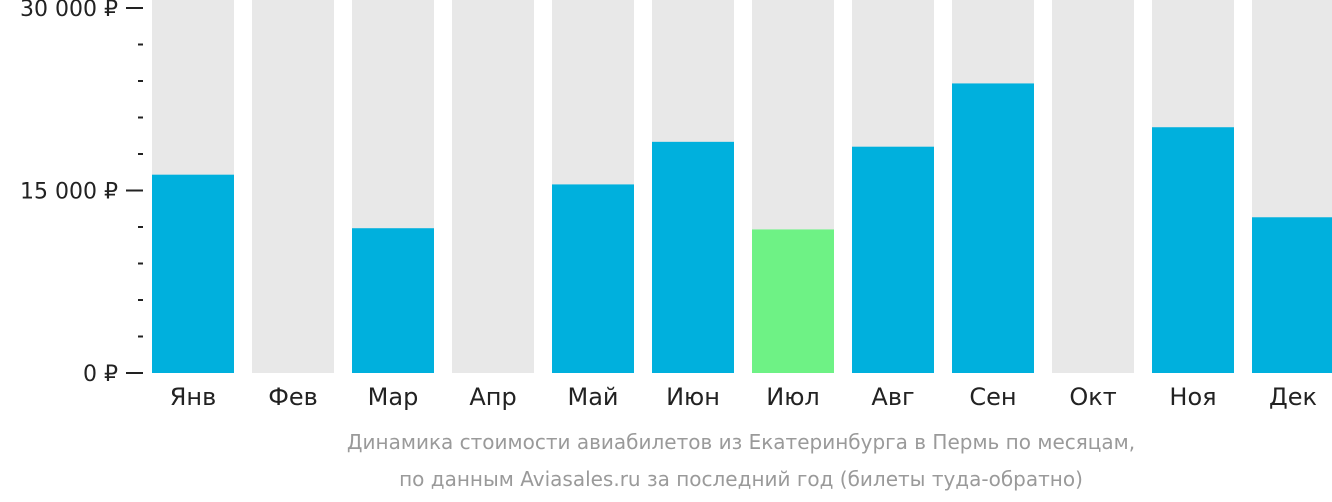 The image size is (1332, 502). I want to click on x-tick-label-7: Авг, so click(892, 397).